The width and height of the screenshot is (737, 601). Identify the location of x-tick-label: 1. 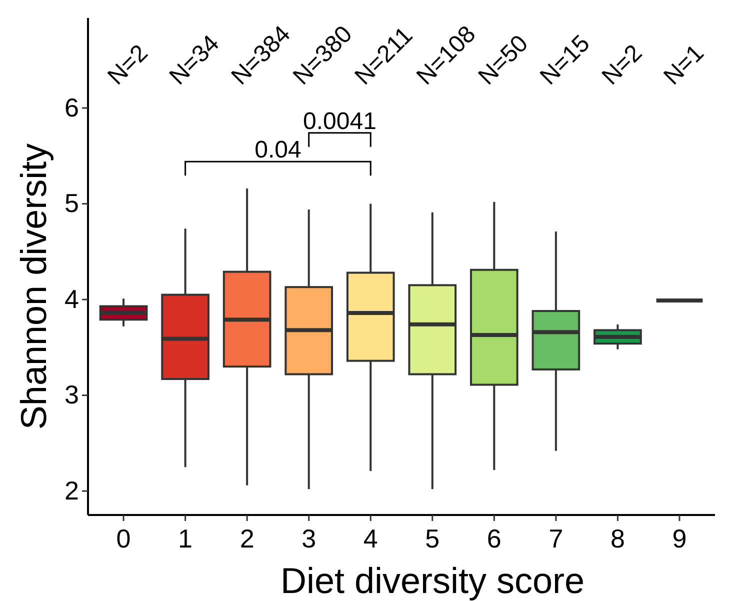
(185, 538).